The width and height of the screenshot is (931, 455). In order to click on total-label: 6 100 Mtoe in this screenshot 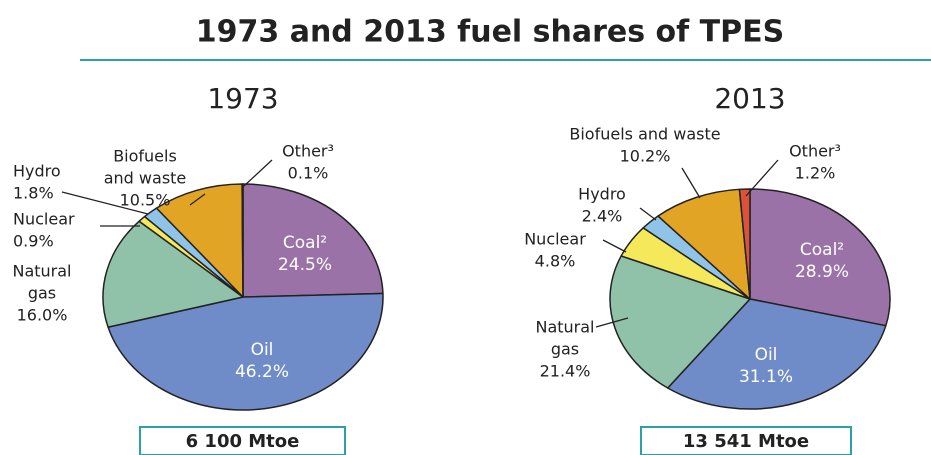, I will do `click(243, 441)`.